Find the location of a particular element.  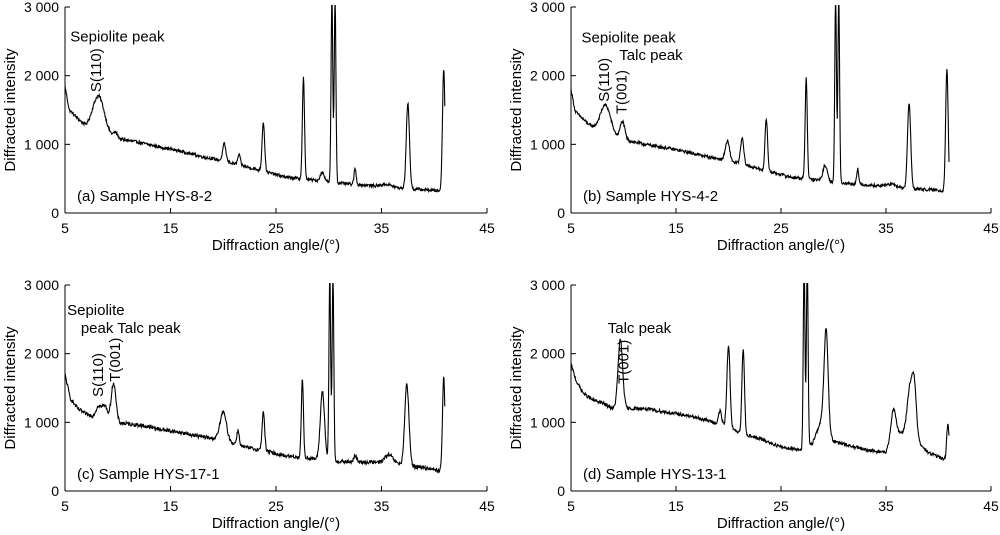

peak-annotation: peak Talc peak is located at coordinates (131, 328).